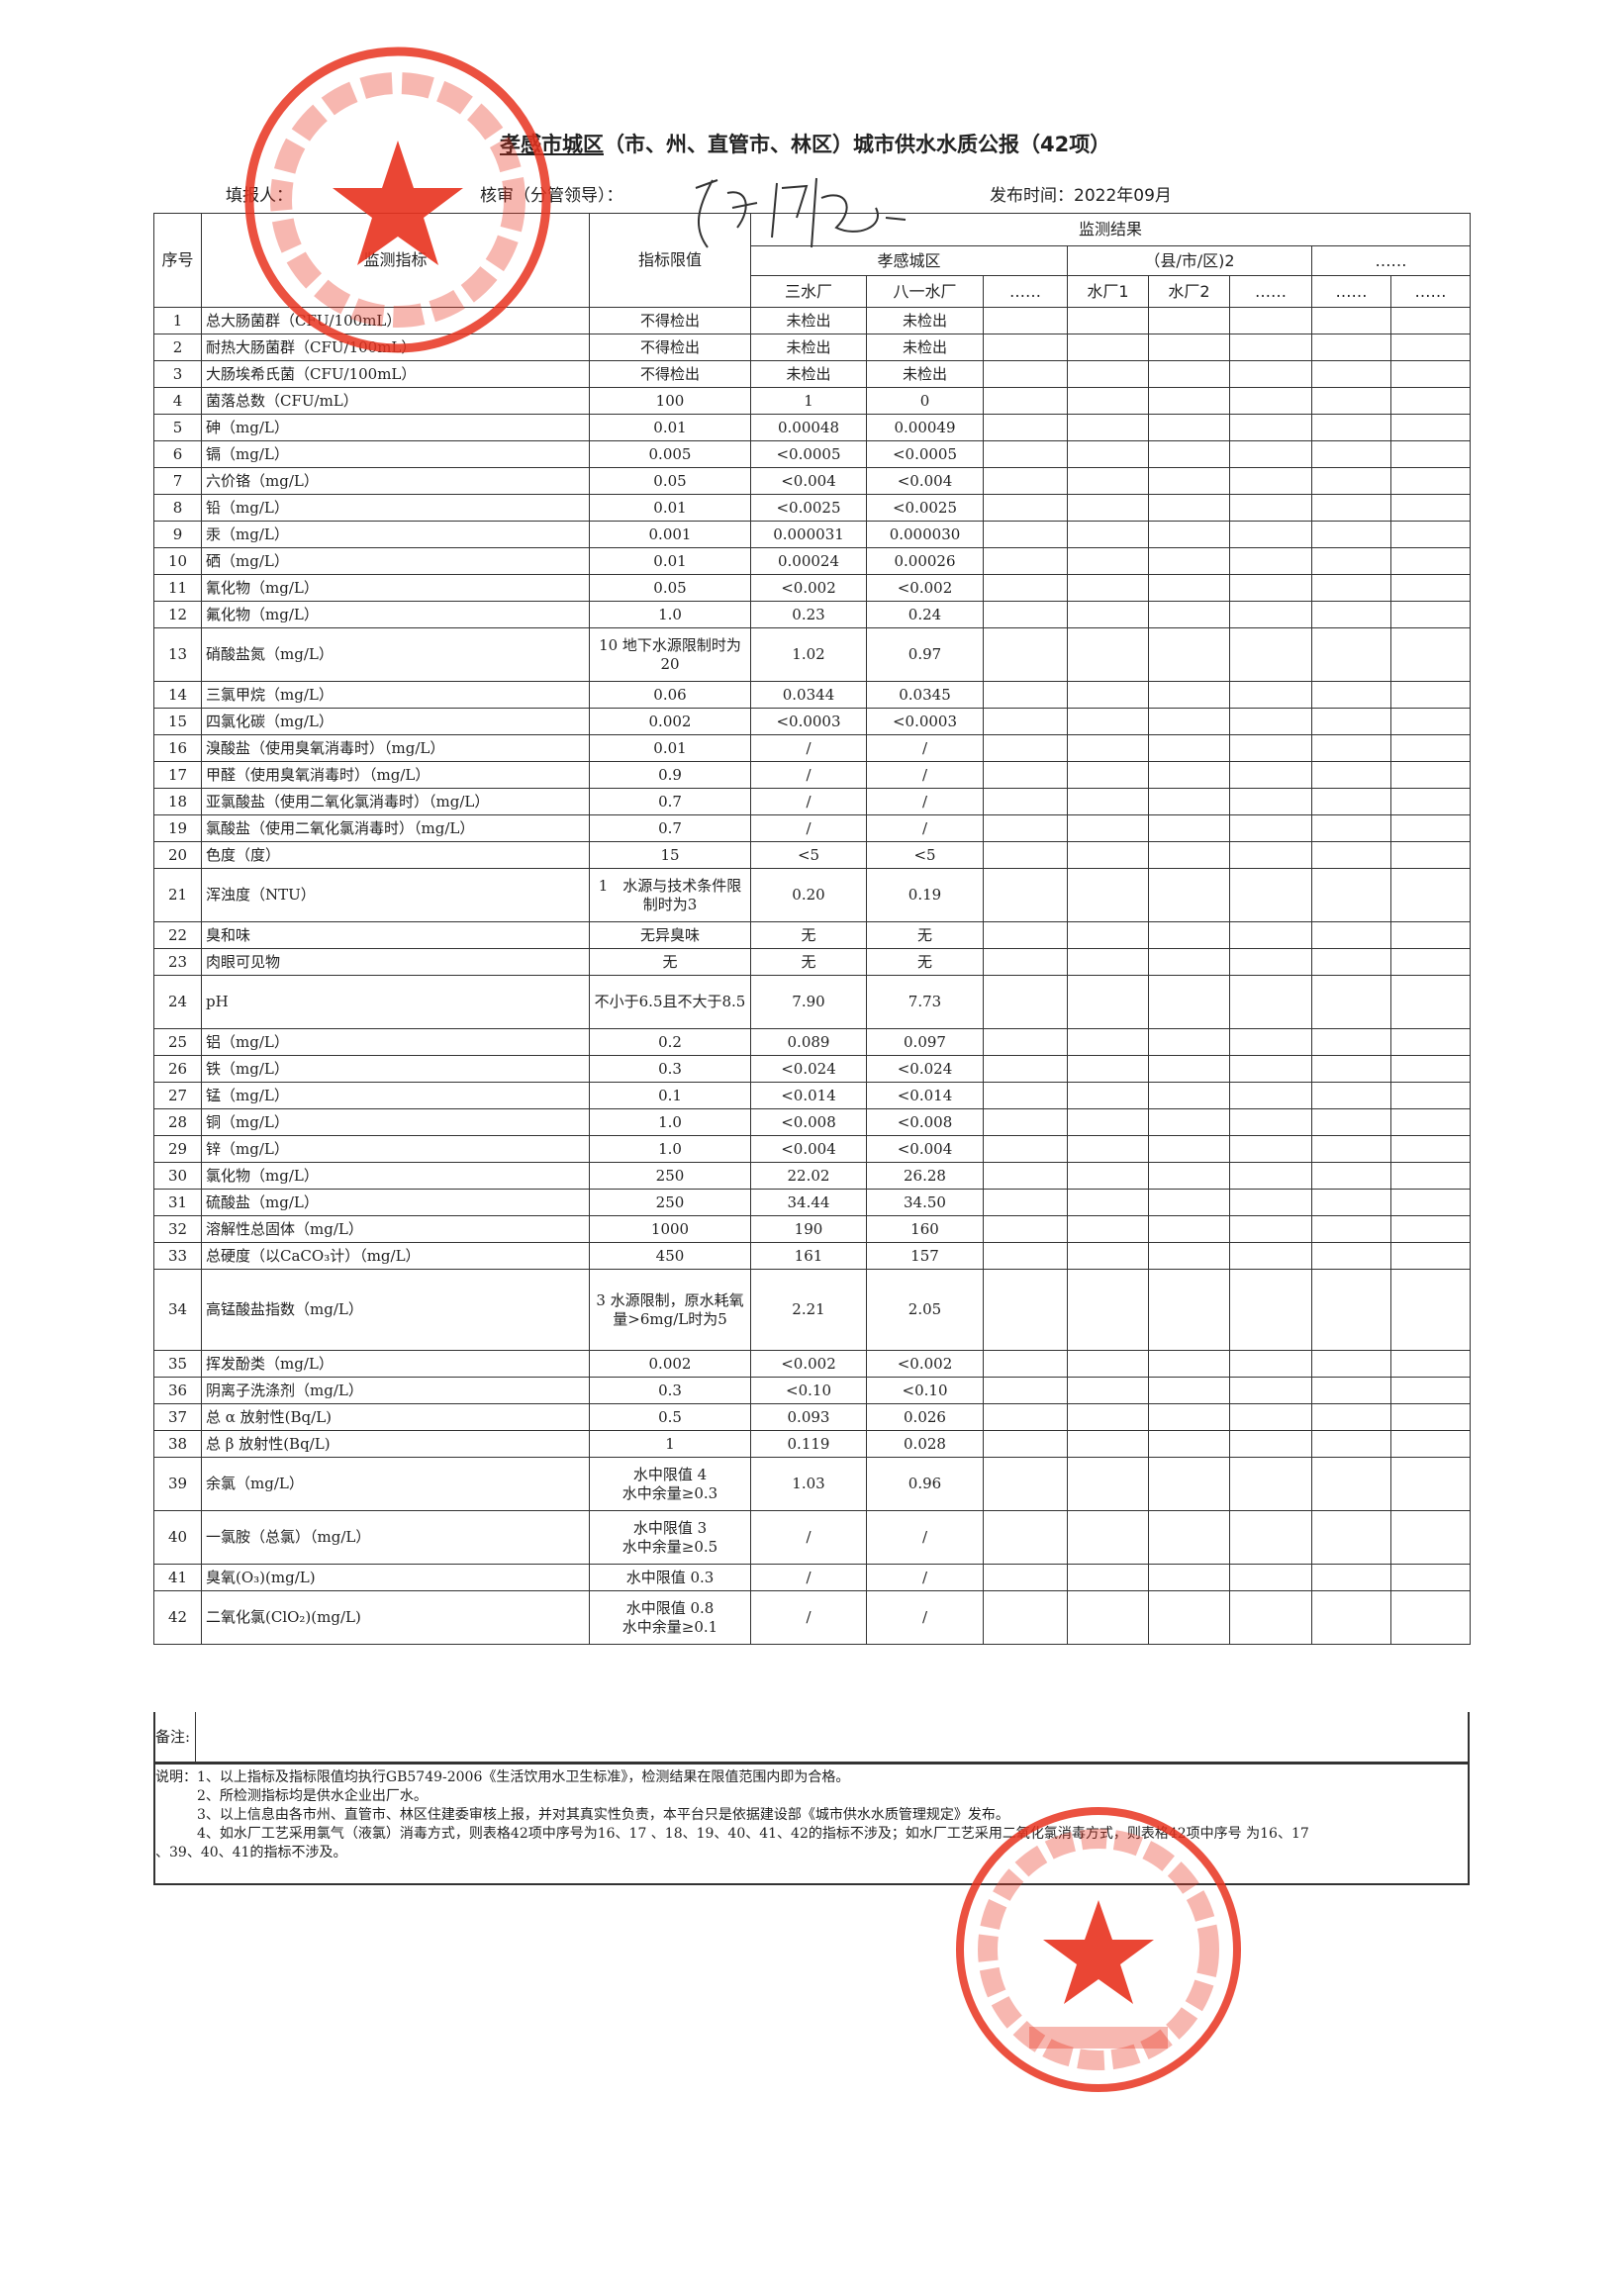  Describe the element at coordinates (670, 1538) in the screenshot. I see `row-limit: 水中限值 3 水中余量≥0.5` at that location.